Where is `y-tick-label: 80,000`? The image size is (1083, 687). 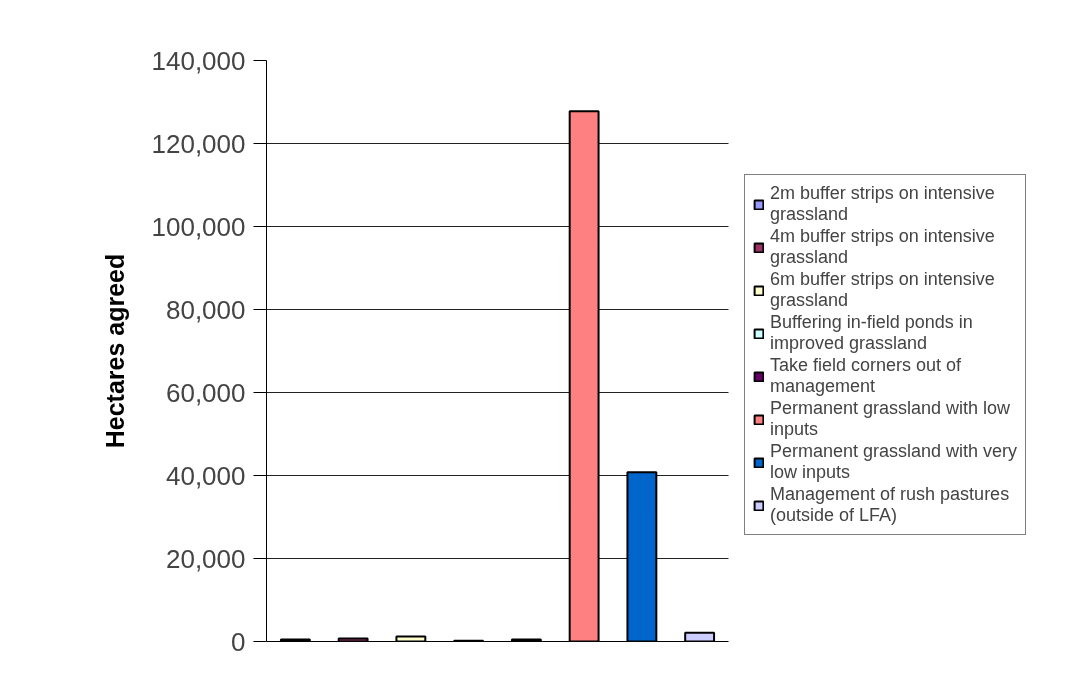 y-tick-label: 80,000 is located at coordinates (205, 309).